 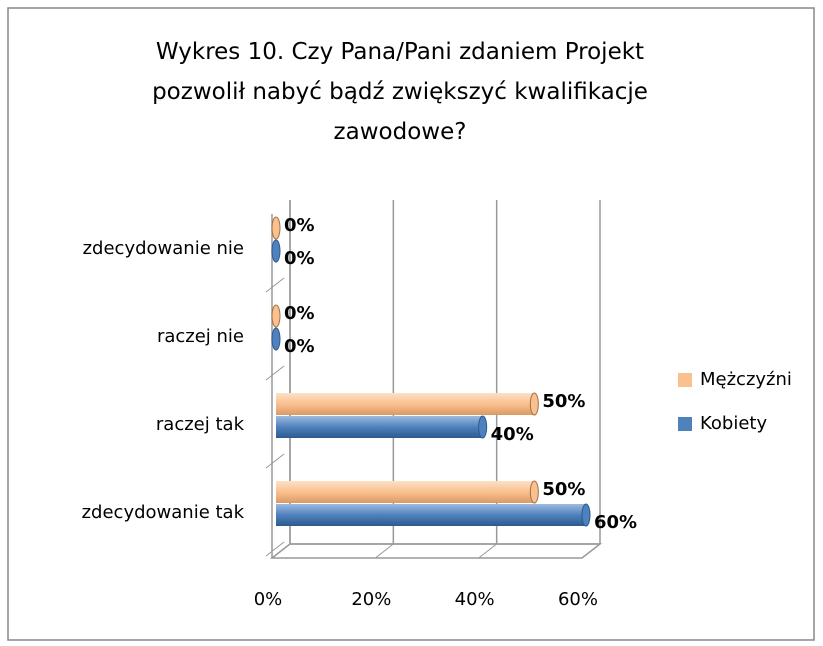 I want to click on y-tick-label: raczej tak, so click(x=200, y=424).